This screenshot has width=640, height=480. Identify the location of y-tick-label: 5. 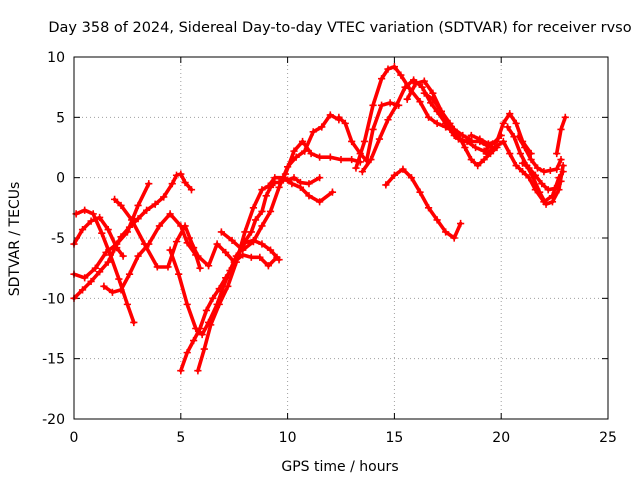
(60, 118).